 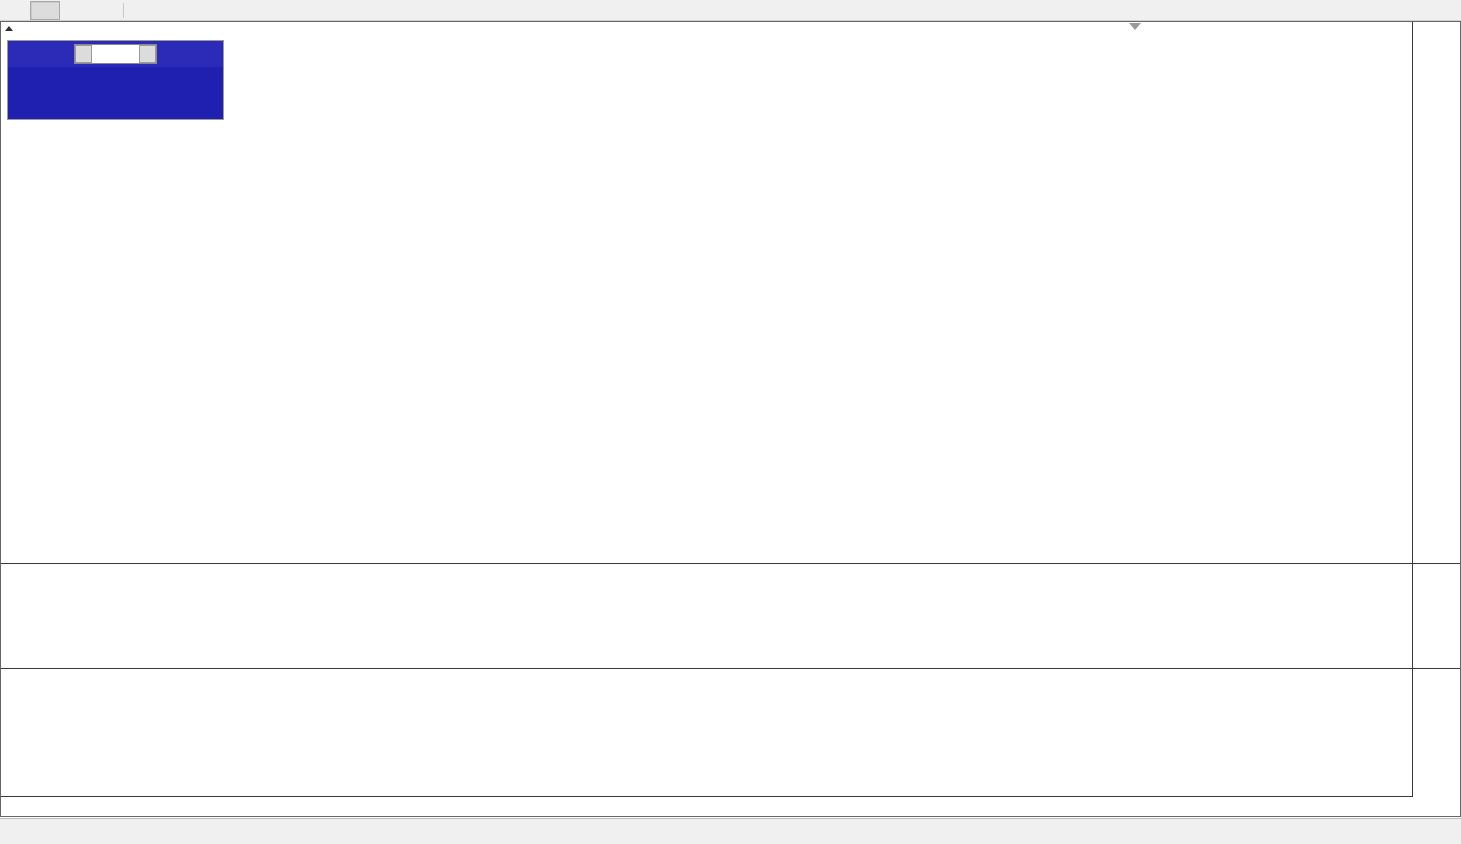 What do you see at coordinates (707, 804) in the screenshot?
I see `time-axis` at bounding box center [707, 804].